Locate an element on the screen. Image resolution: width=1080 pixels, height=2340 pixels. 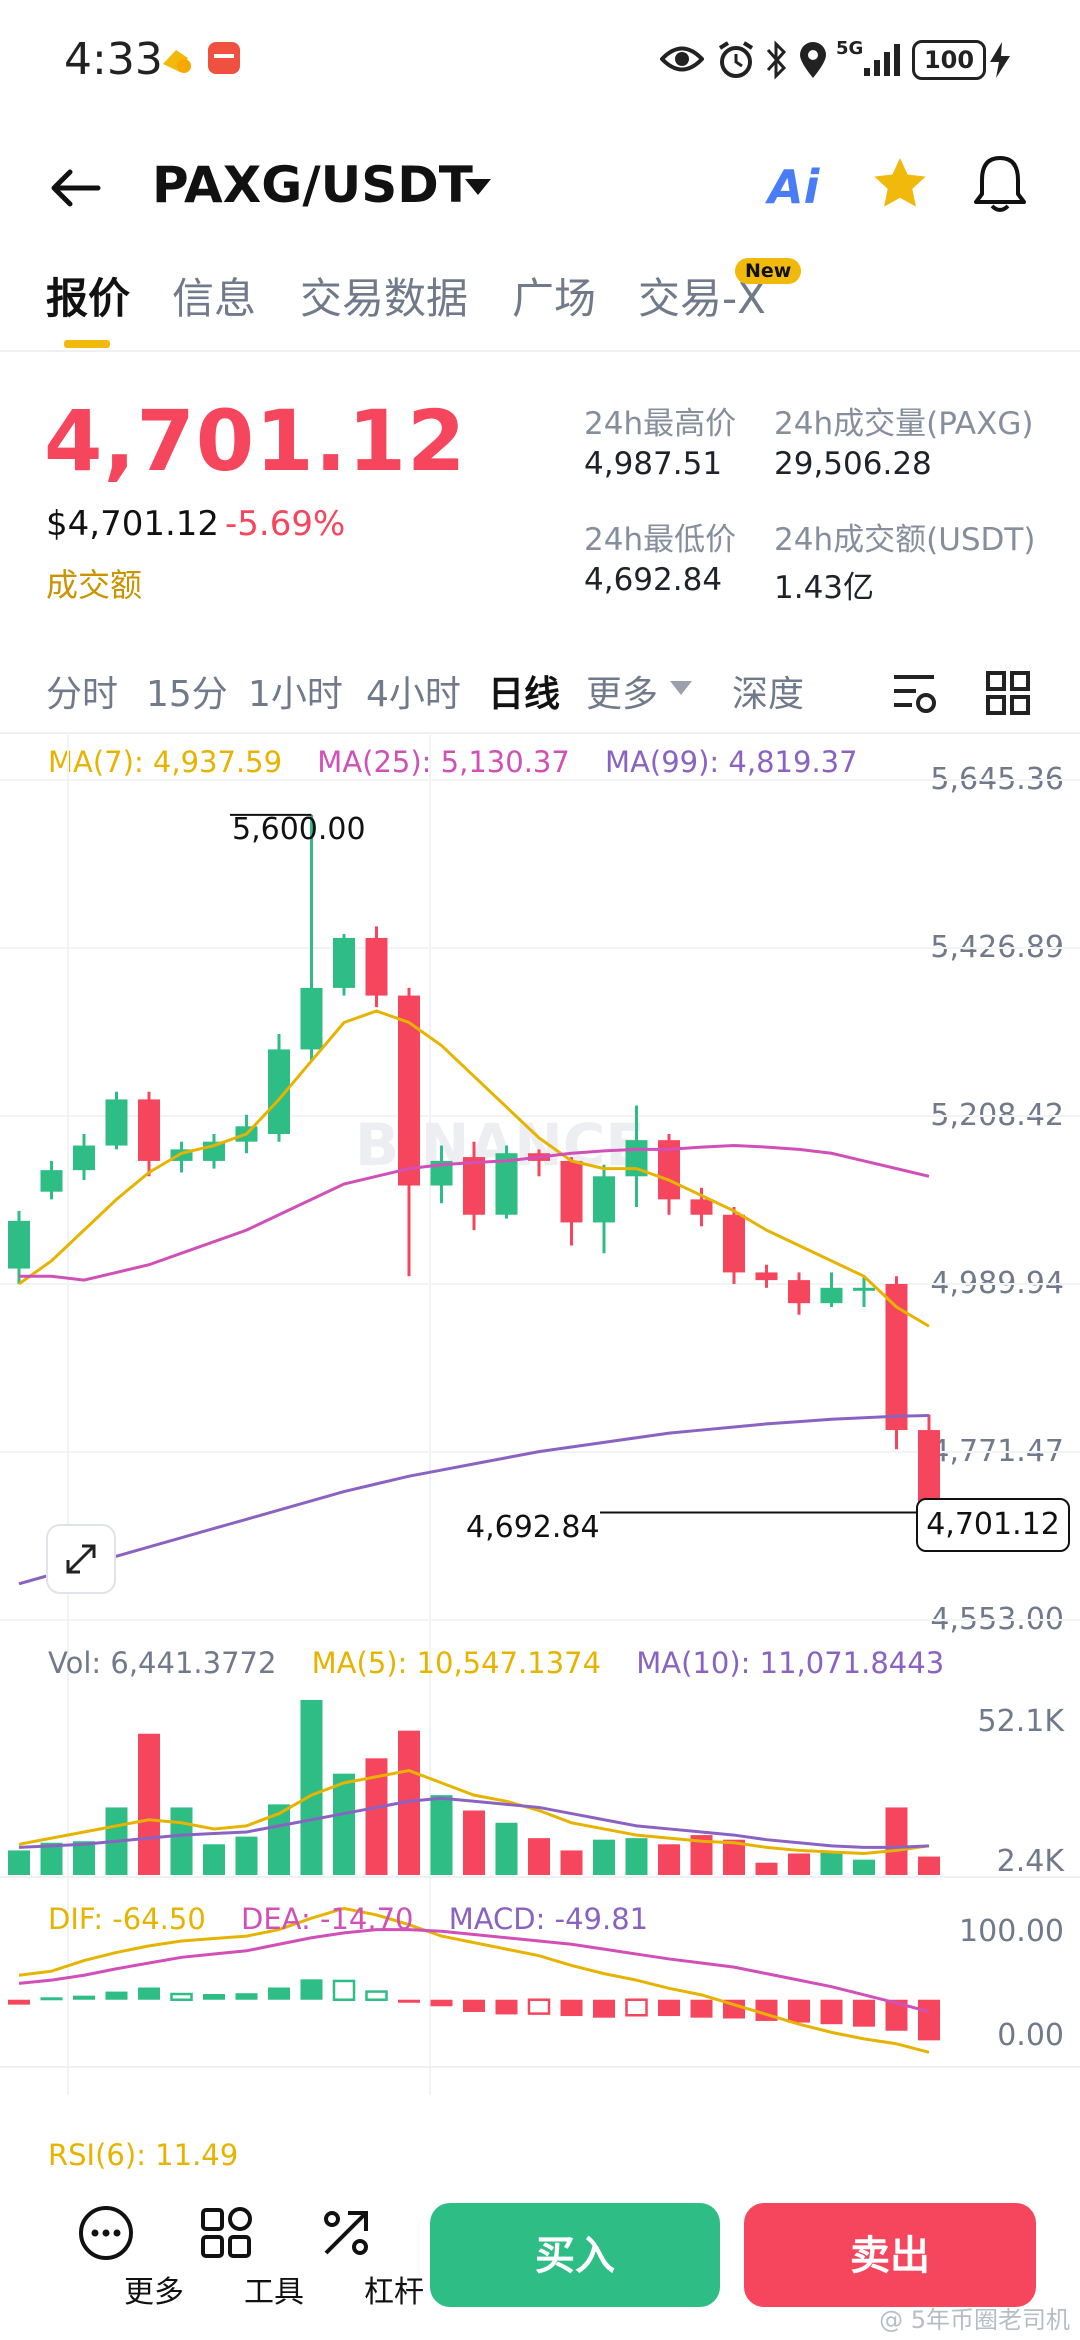
back-arrow-icon is located at coordinates (75, 188).